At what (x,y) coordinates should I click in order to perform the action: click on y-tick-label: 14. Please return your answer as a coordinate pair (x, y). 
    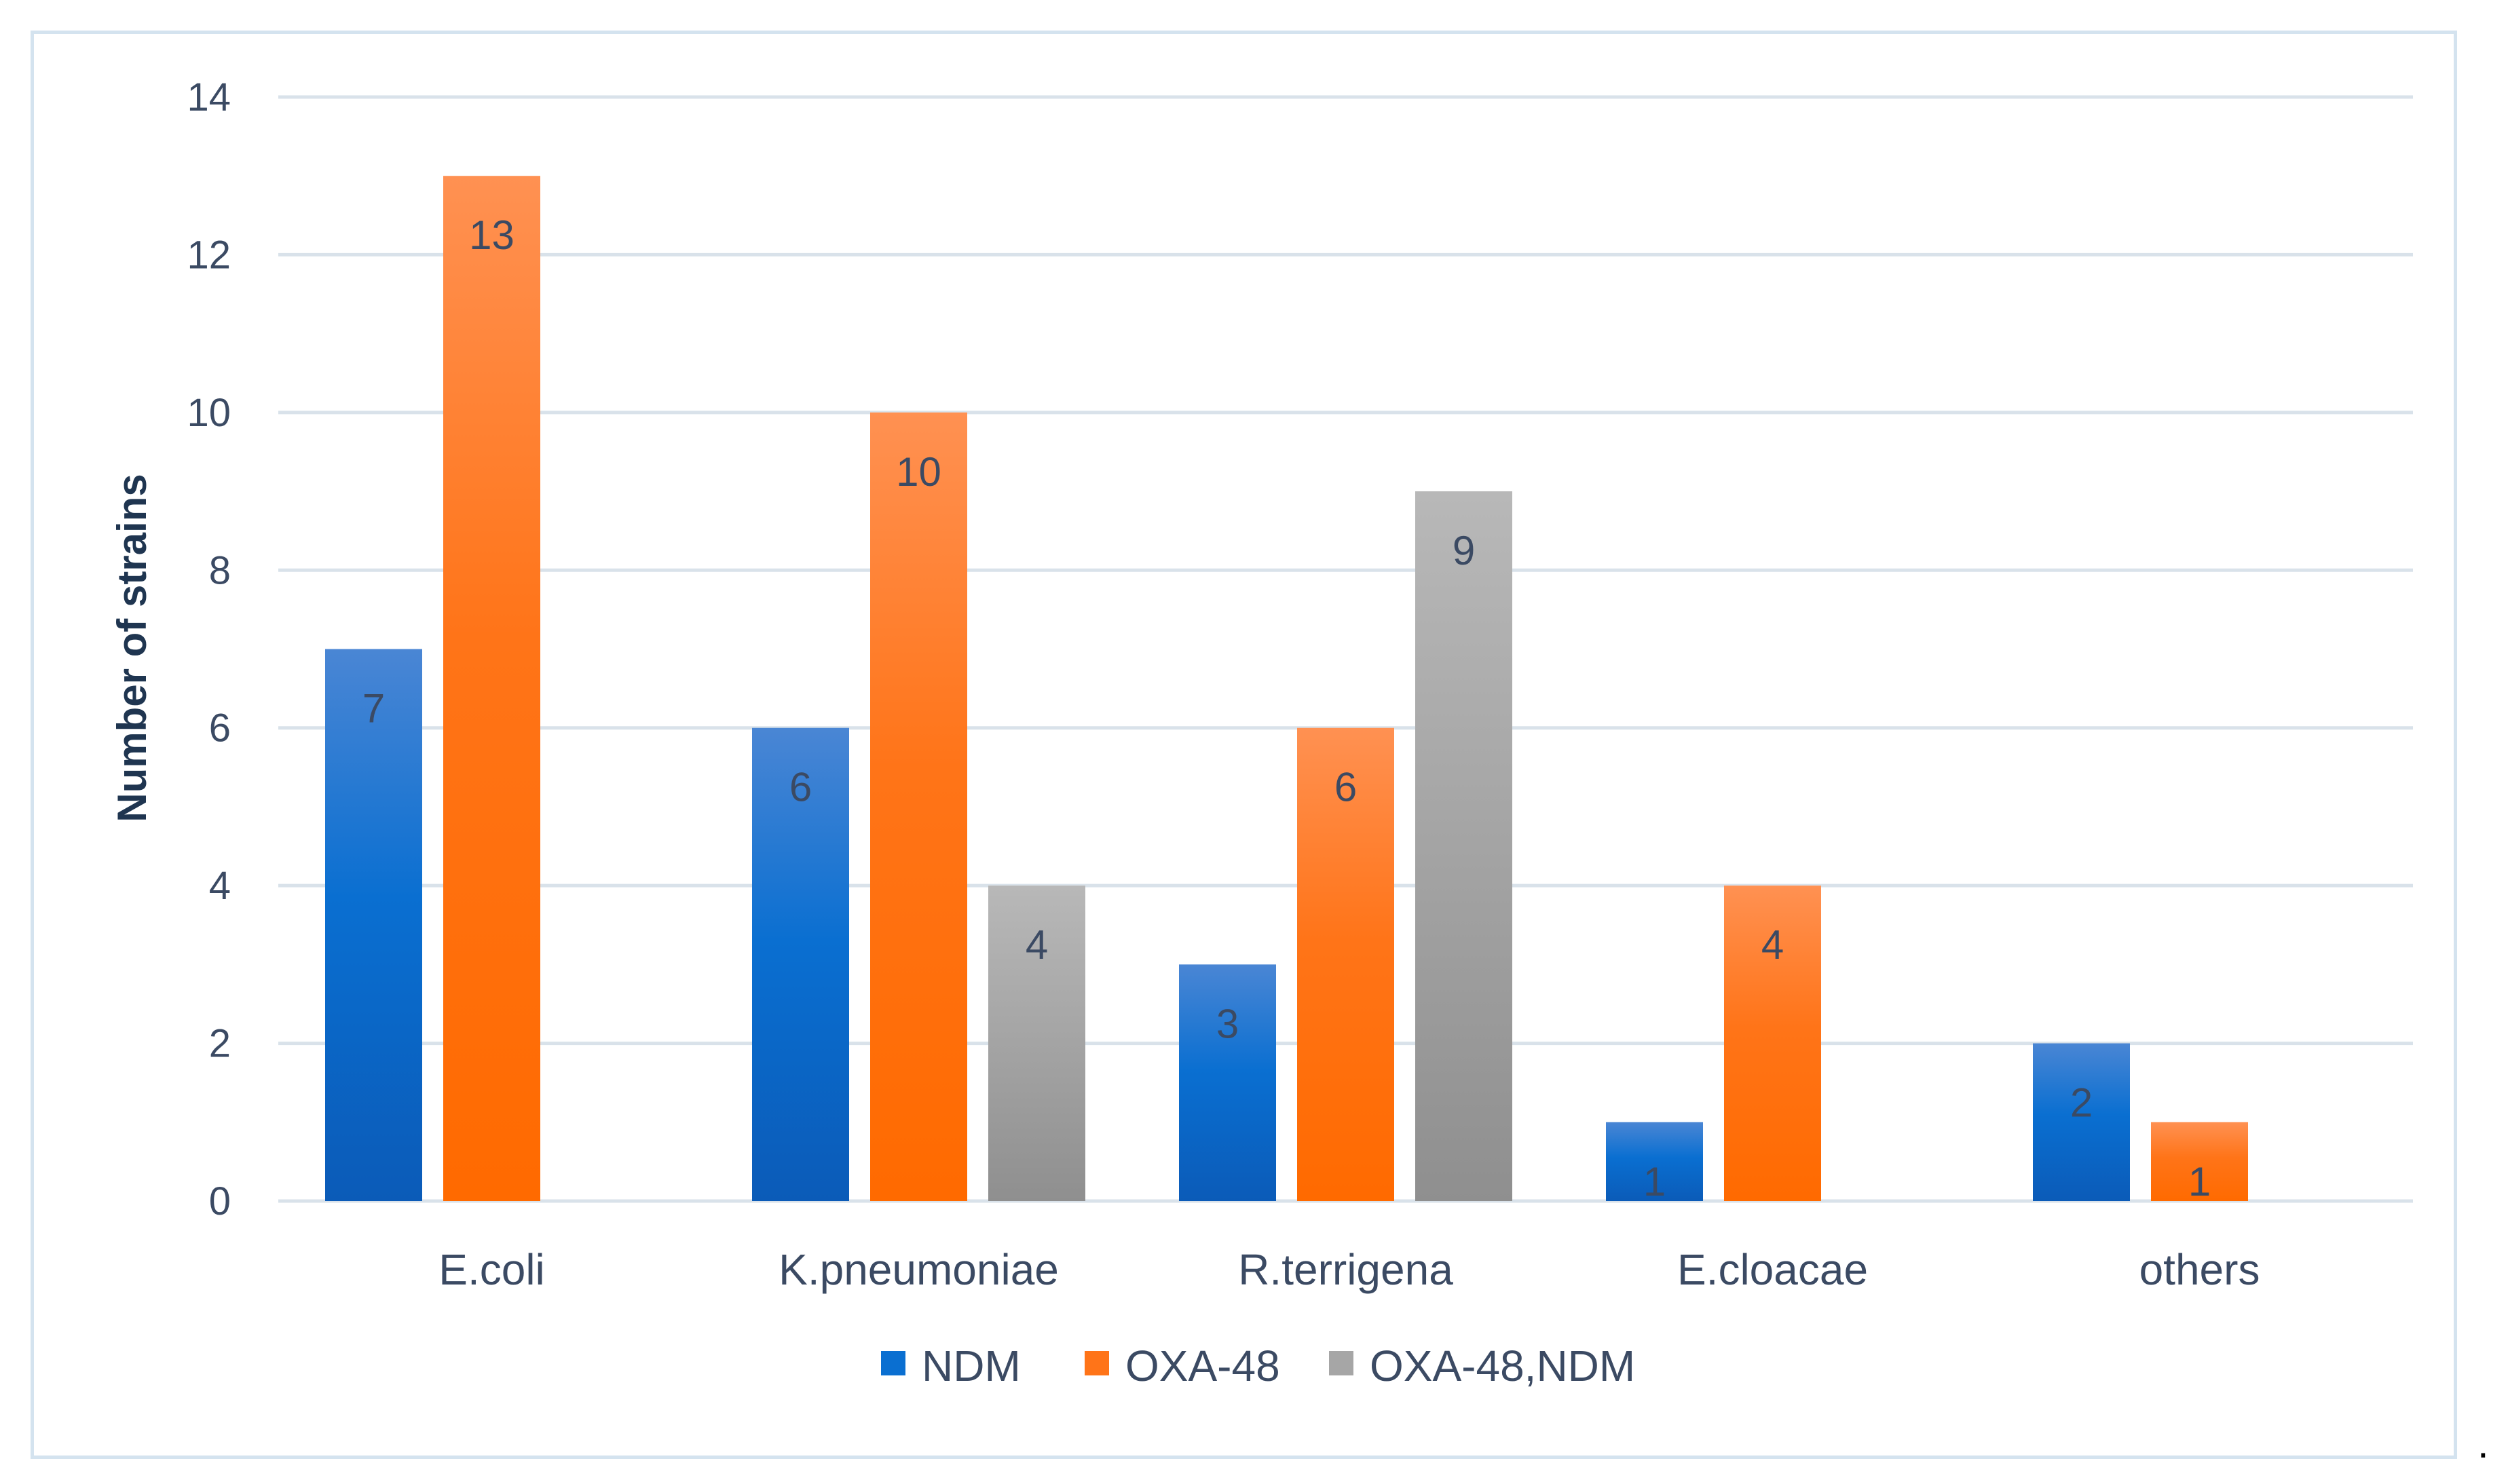
    Looking at the image, I should click on (209, 97).